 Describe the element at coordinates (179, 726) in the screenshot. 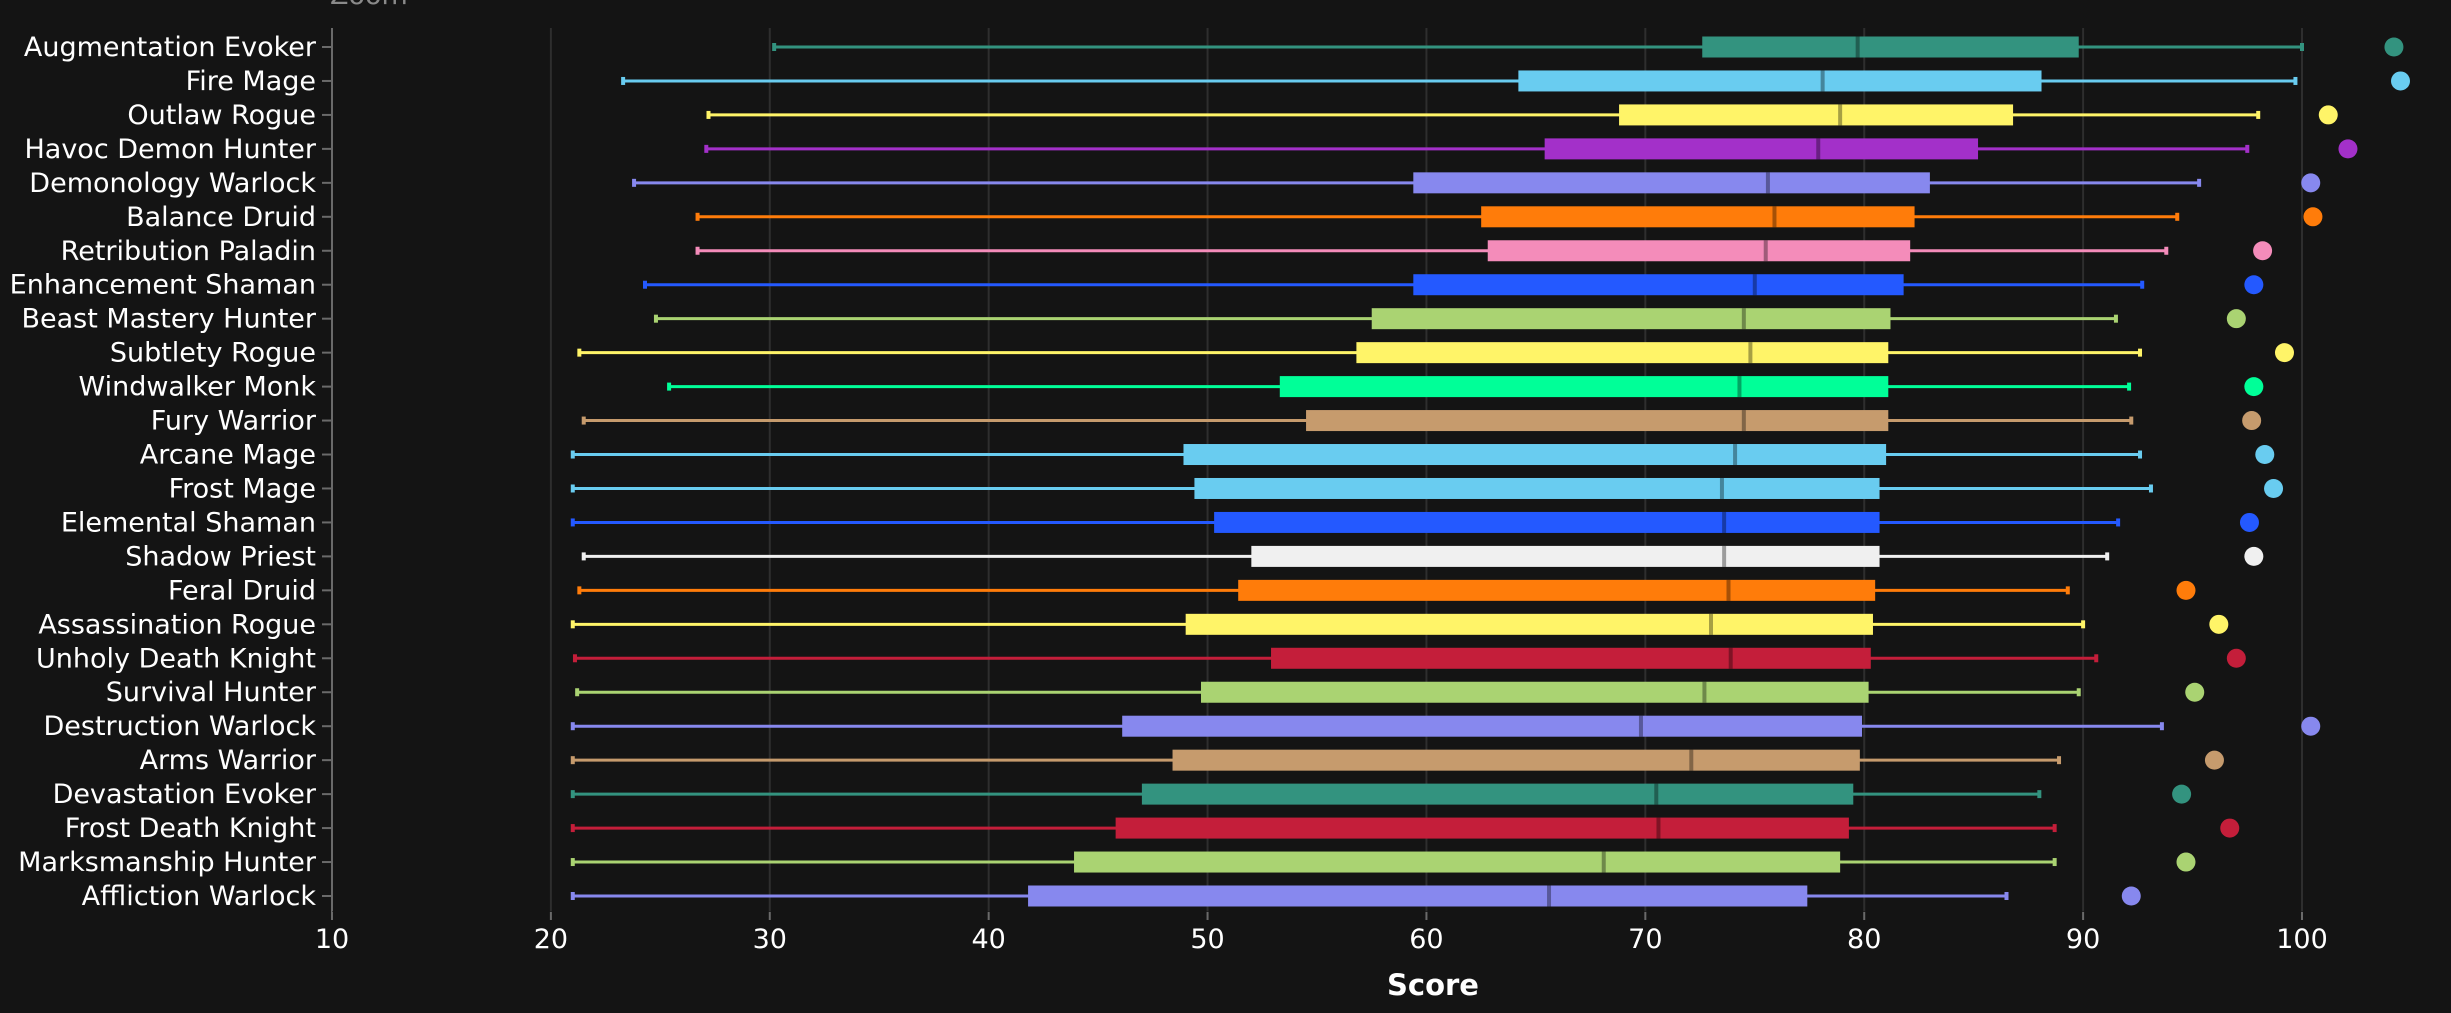

I see `y-tick-label: Destruction Warlock` at that location.